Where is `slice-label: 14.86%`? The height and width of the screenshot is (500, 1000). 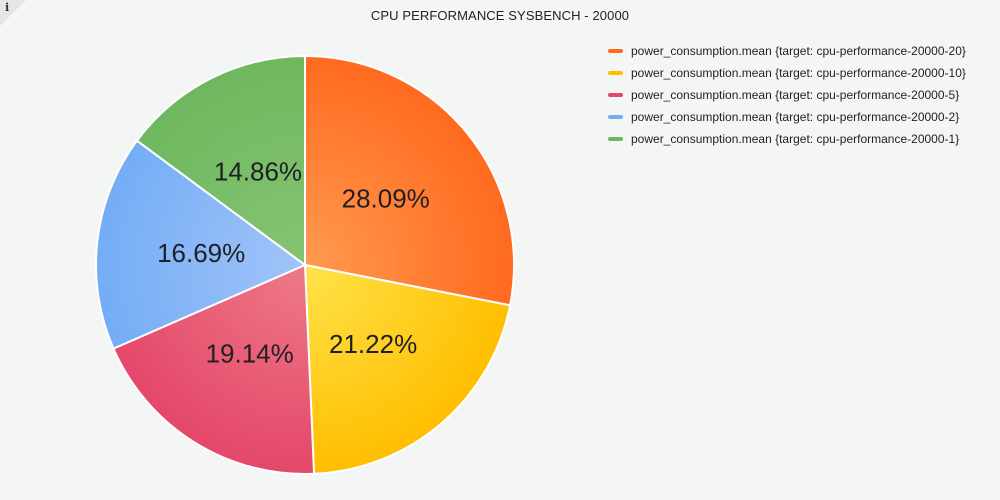 slice-label: 14.86% is located at coordinates (258, 172).